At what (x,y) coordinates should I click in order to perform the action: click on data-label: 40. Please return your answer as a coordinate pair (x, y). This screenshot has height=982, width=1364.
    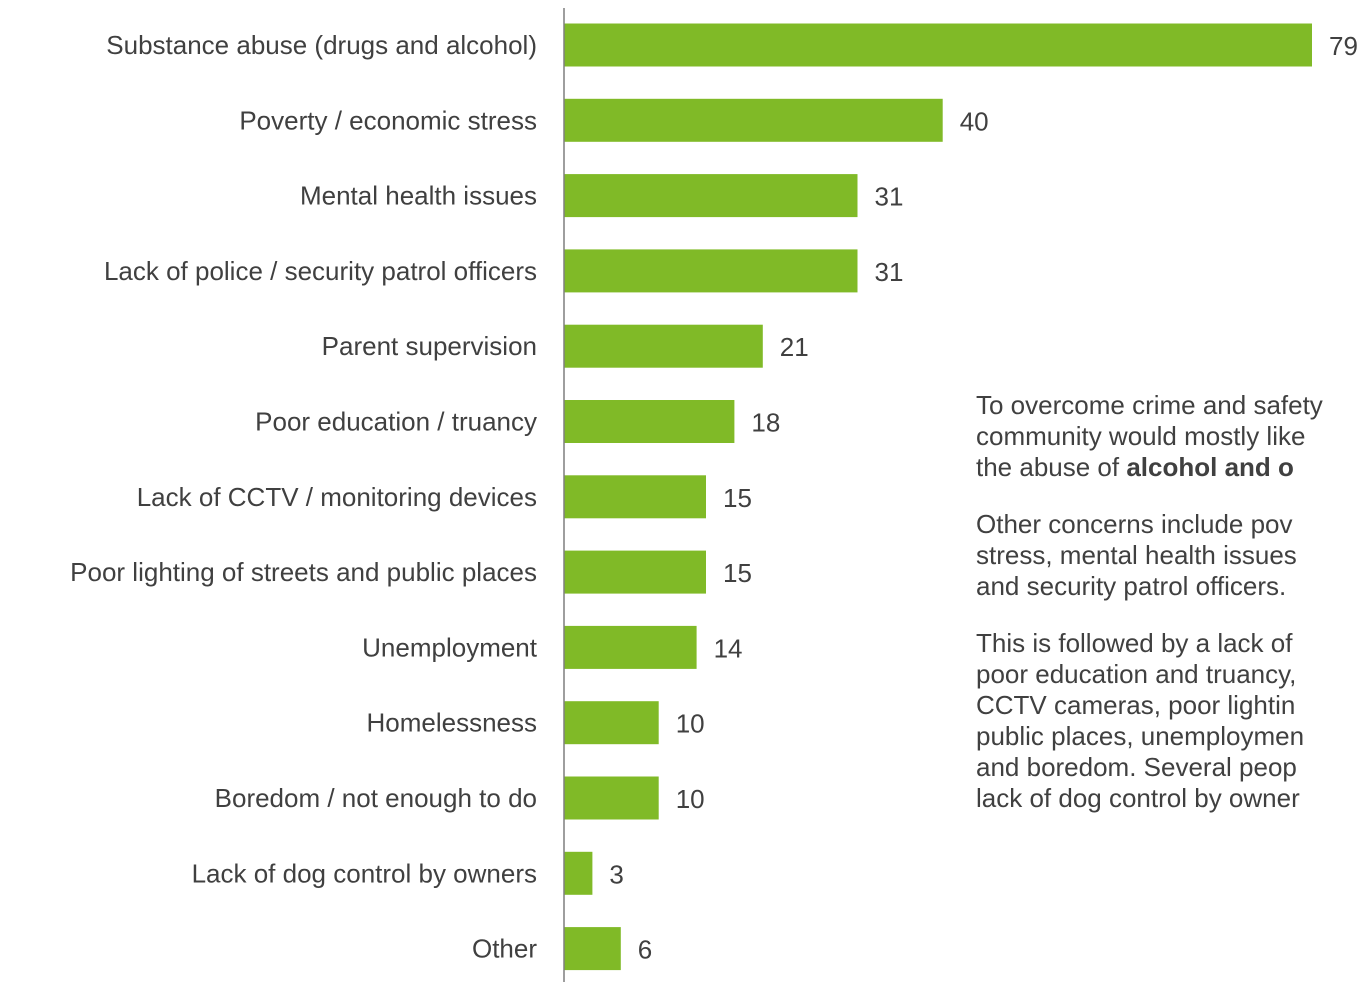
    Looking at the image, I should click on (974, 121).